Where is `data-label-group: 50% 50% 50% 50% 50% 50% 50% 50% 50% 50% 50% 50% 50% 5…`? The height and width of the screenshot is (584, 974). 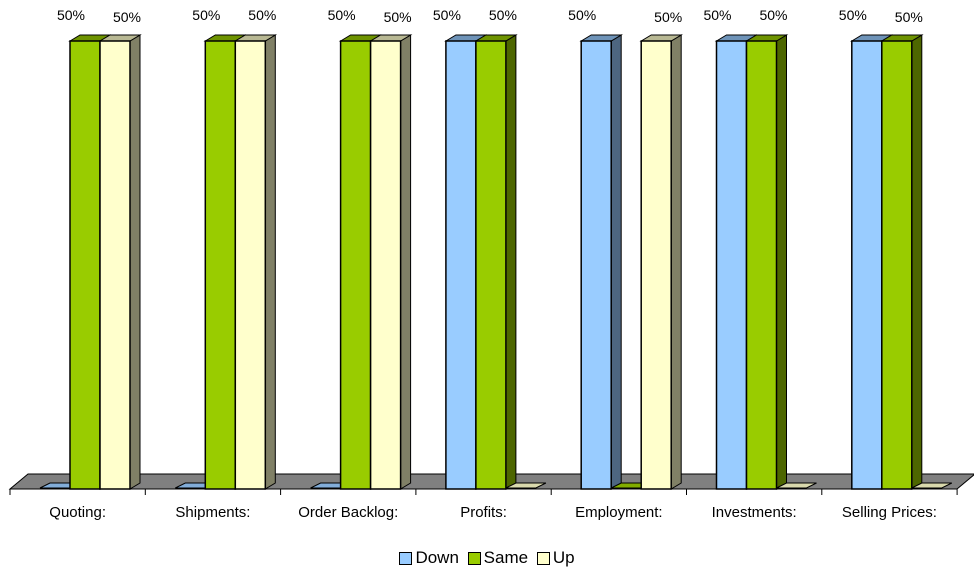
data-label-group: 50% 50% 50% 50% 50% 50% 50% 50% 50% 50% 50% 50% 50% 5… is located at coordinates (490, 16).